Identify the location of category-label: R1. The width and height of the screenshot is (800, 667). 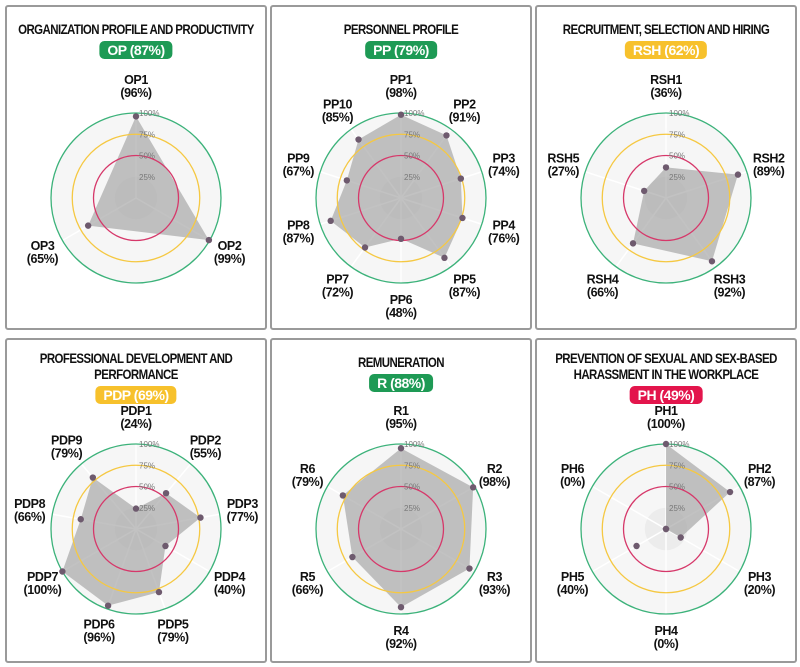
(401, 411).